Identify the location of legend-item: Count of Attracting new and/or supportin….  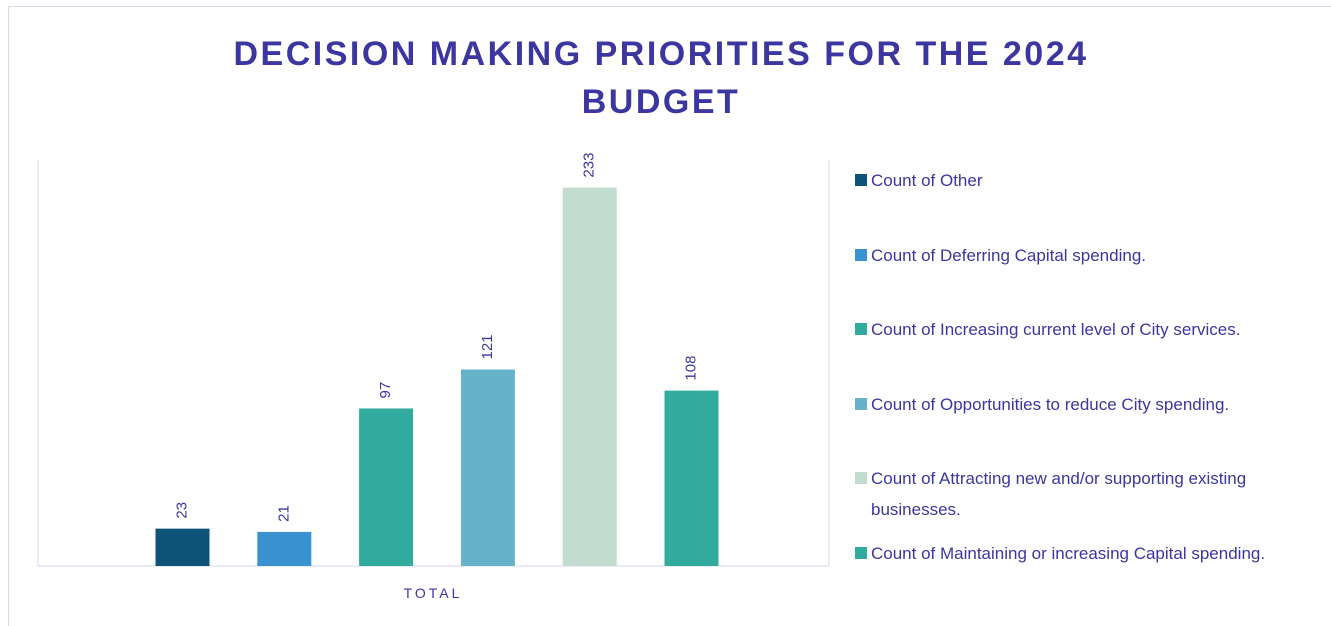
(1085, 494).